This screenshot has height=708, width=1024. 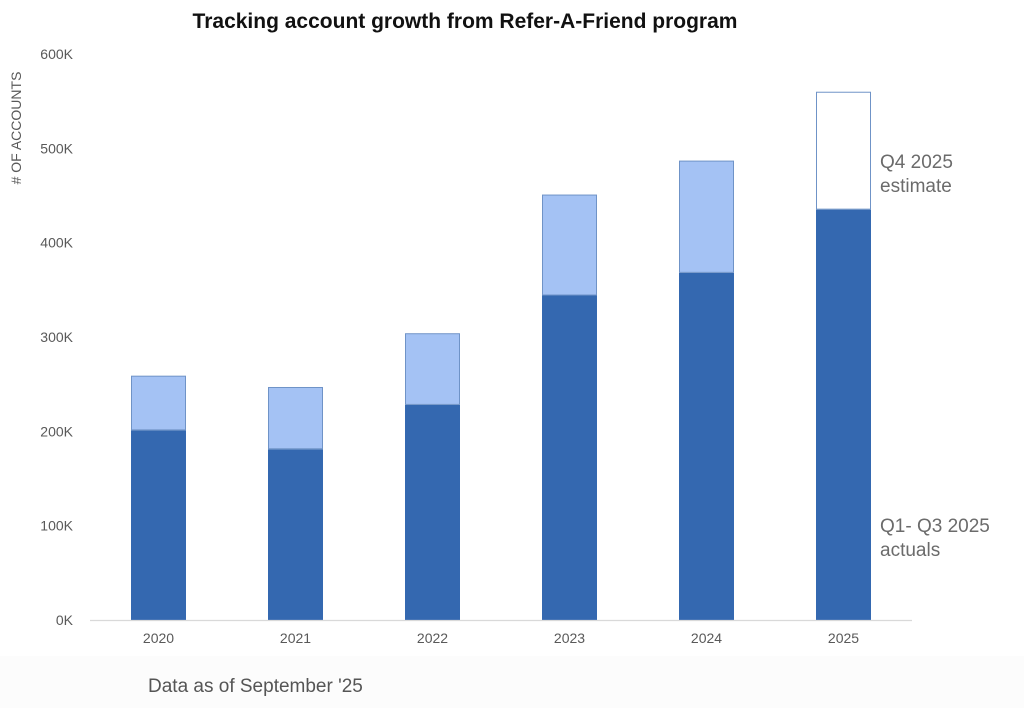 I want to click on y-axis-label-group: # OF ACCOUNTS, so click(x=16, y=128).